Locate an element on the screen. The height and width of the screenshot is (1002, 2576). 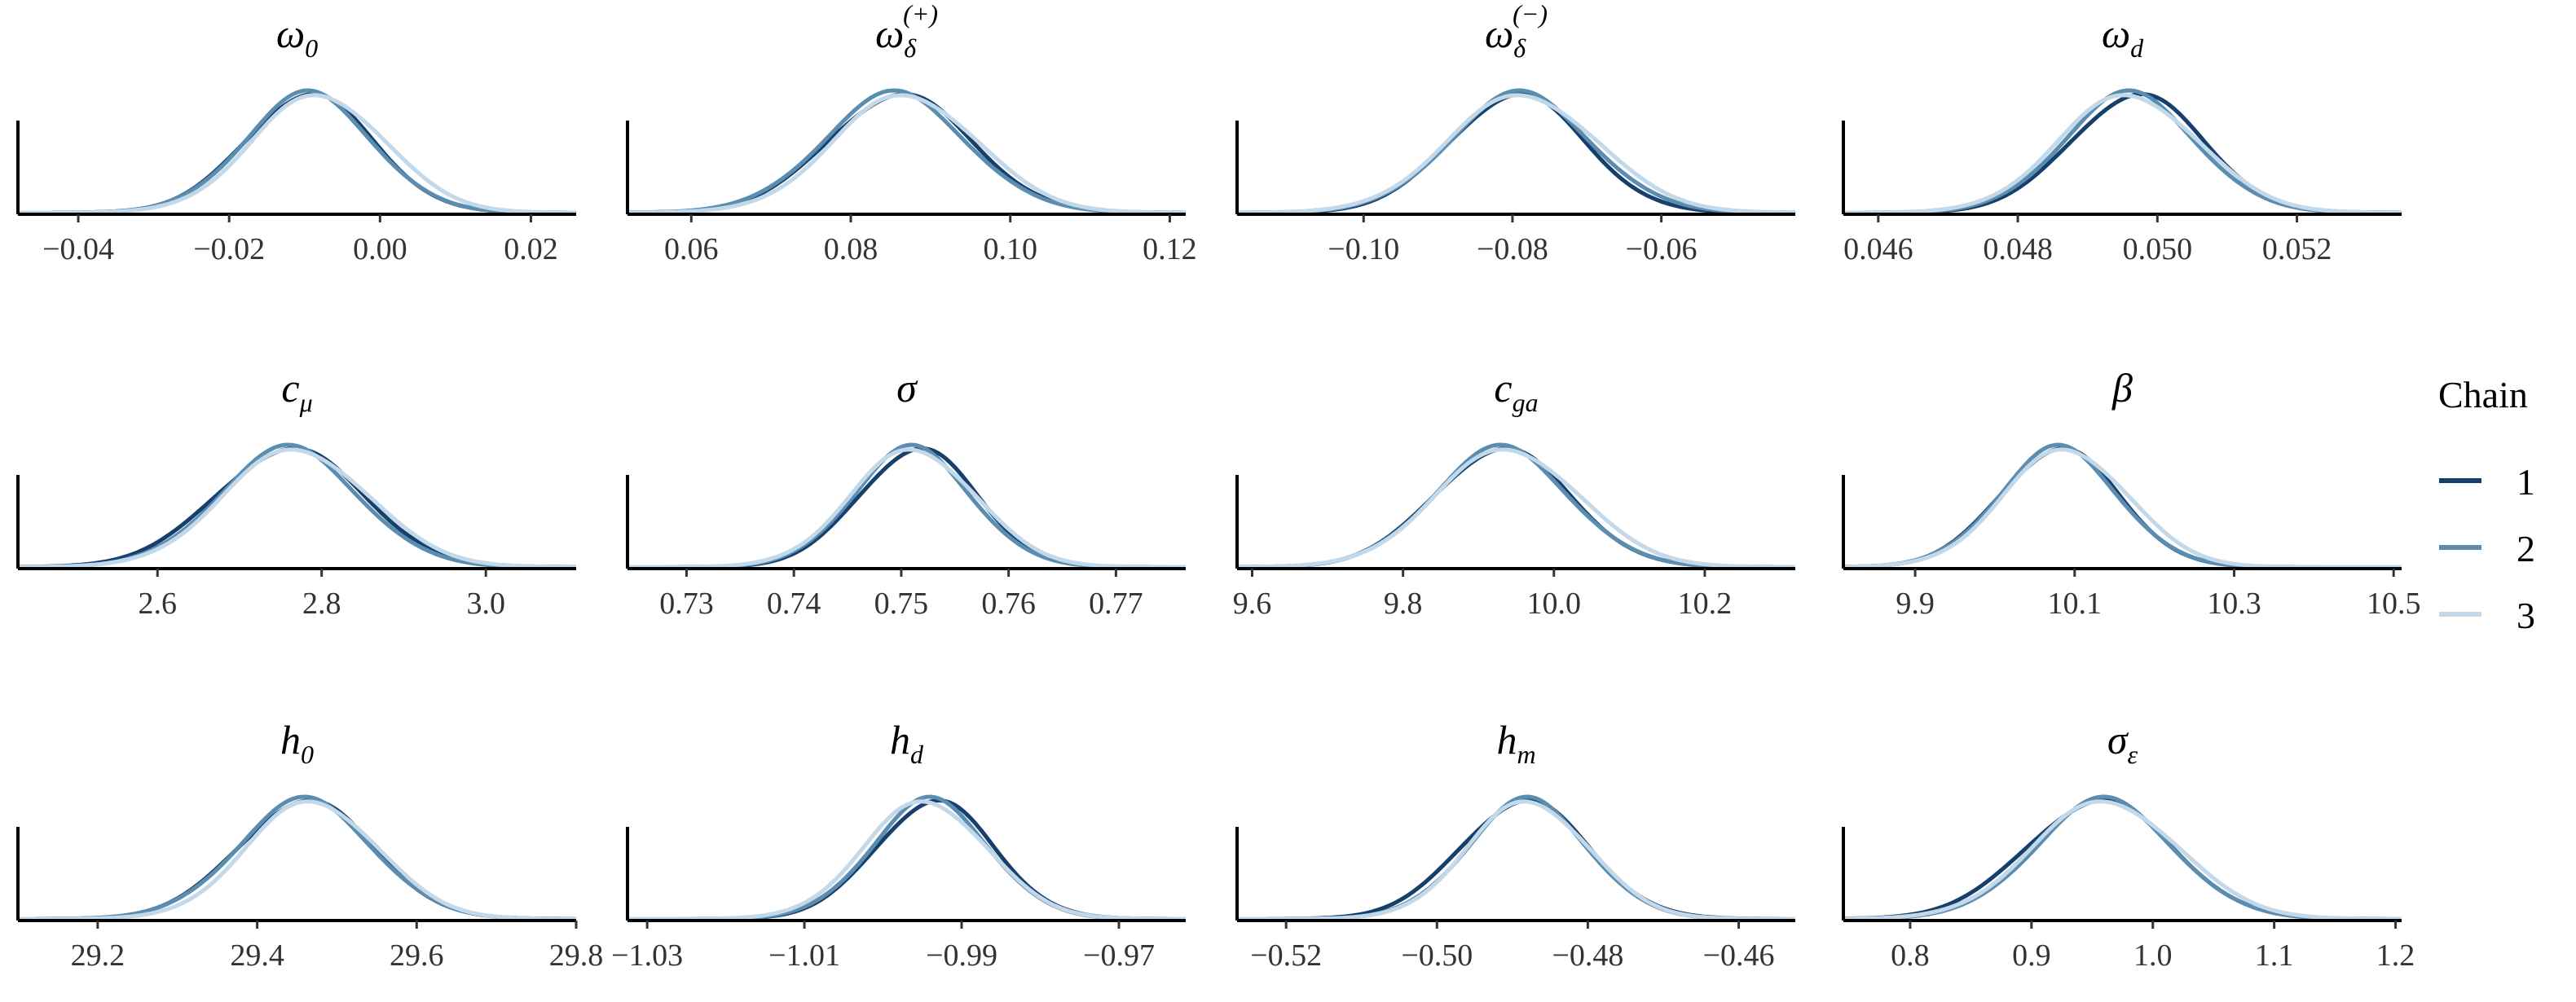
x-tick-label: −0.52 is located at coordinates (1286, 955).